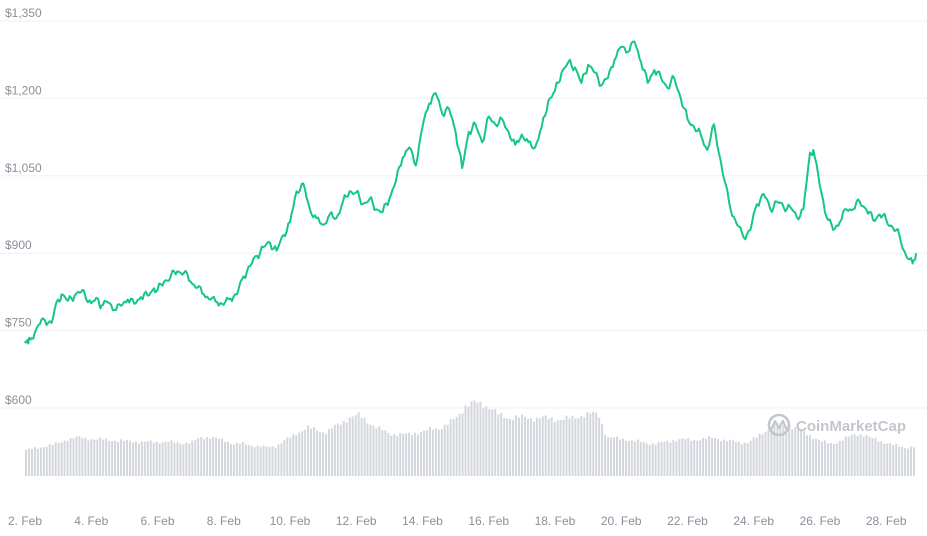 The height and width of the screenshot is (536, 927). Describe the element at coordinates (18, 323) in the screenshot. I see `y-tick-label: $750` at that location.